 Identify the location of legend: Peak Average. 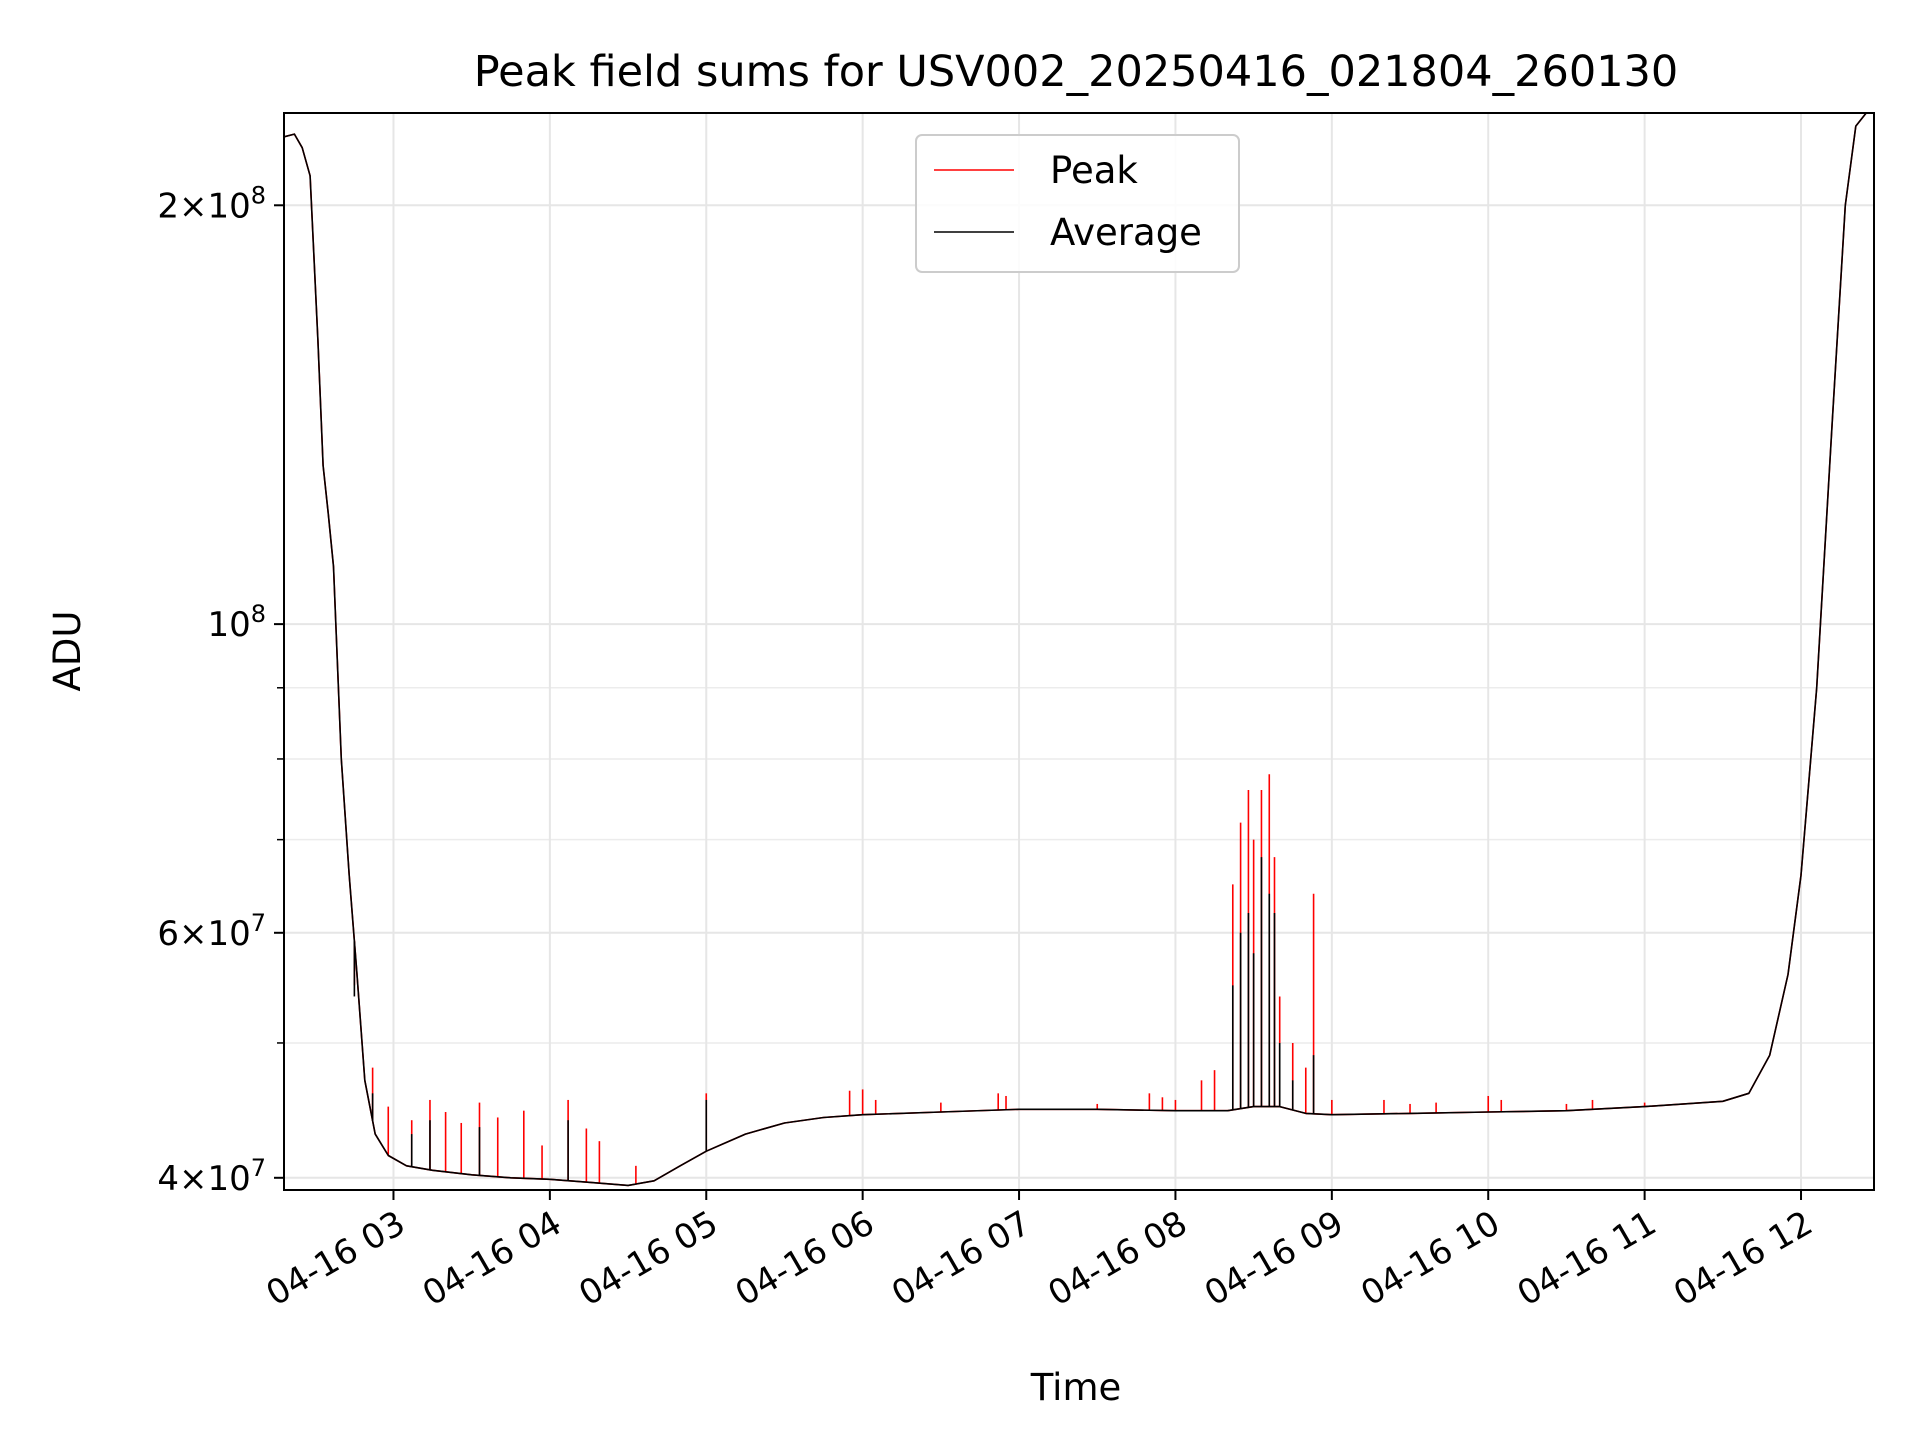
(1077, 203).